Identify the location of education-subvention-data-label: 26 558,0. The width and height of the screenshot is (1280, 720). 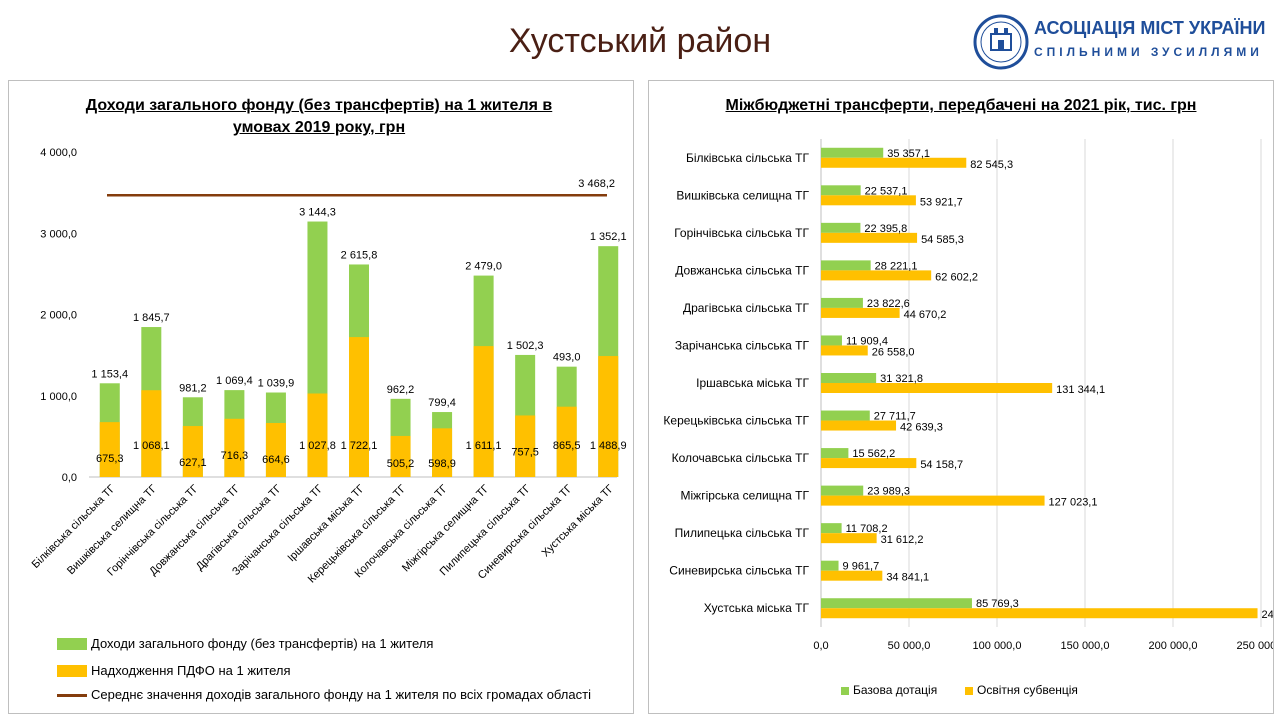
(893, 352).